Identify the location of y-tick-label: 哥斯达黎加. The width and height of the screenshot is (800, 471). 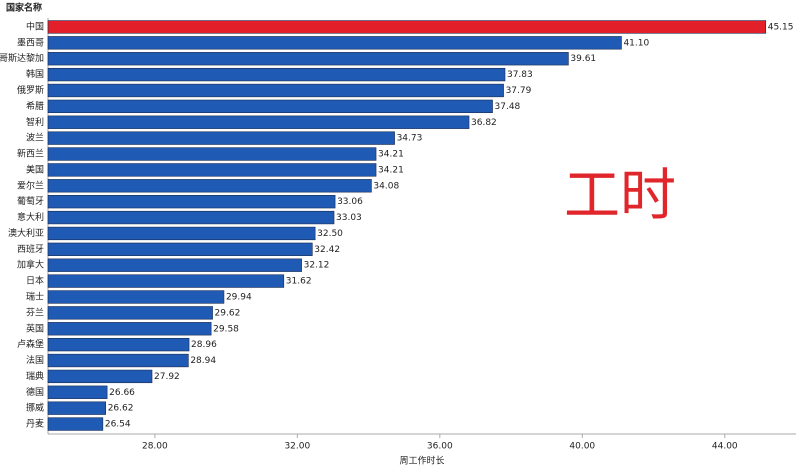
(22, 58).